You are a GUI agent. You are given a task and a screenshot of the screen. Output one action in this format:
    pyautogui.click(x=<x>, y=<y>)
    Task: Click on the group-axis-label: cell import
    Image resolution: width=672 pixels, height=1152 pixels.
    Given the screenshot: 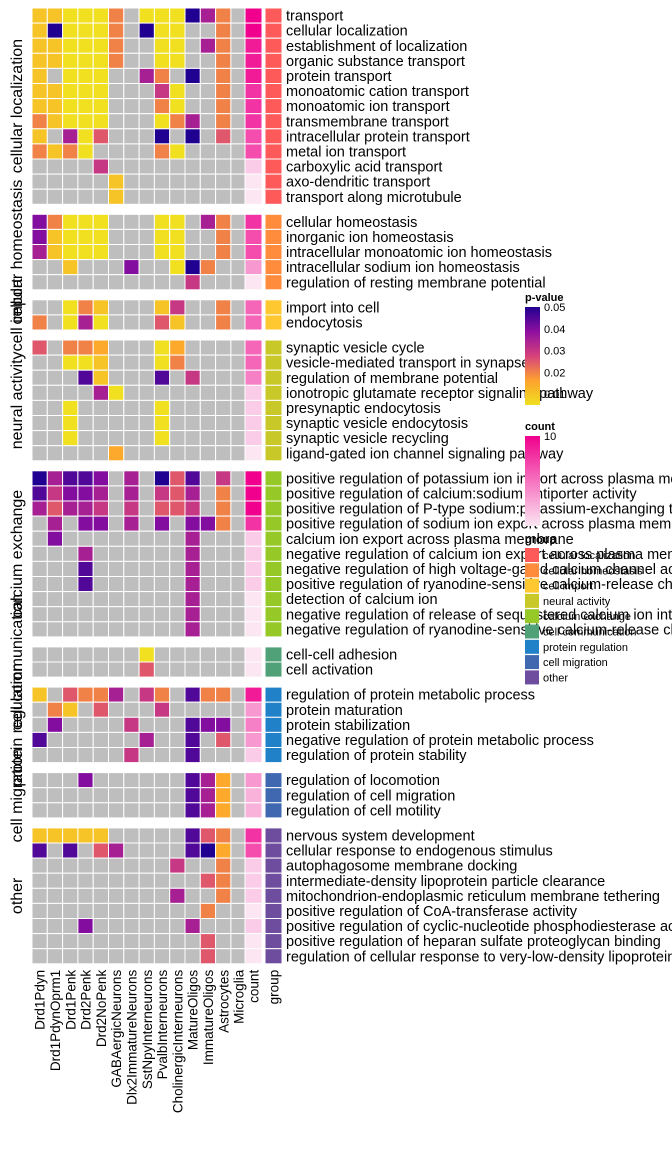 What is the action you would take?
    pyautogui.click(x=17, y=314)
    